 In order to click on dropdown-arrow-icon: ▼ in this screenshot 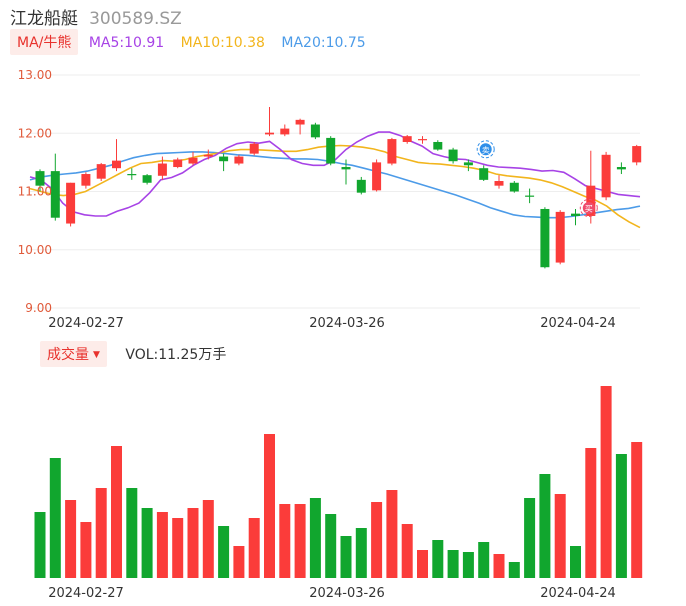, I will do `click(96, 355)`.